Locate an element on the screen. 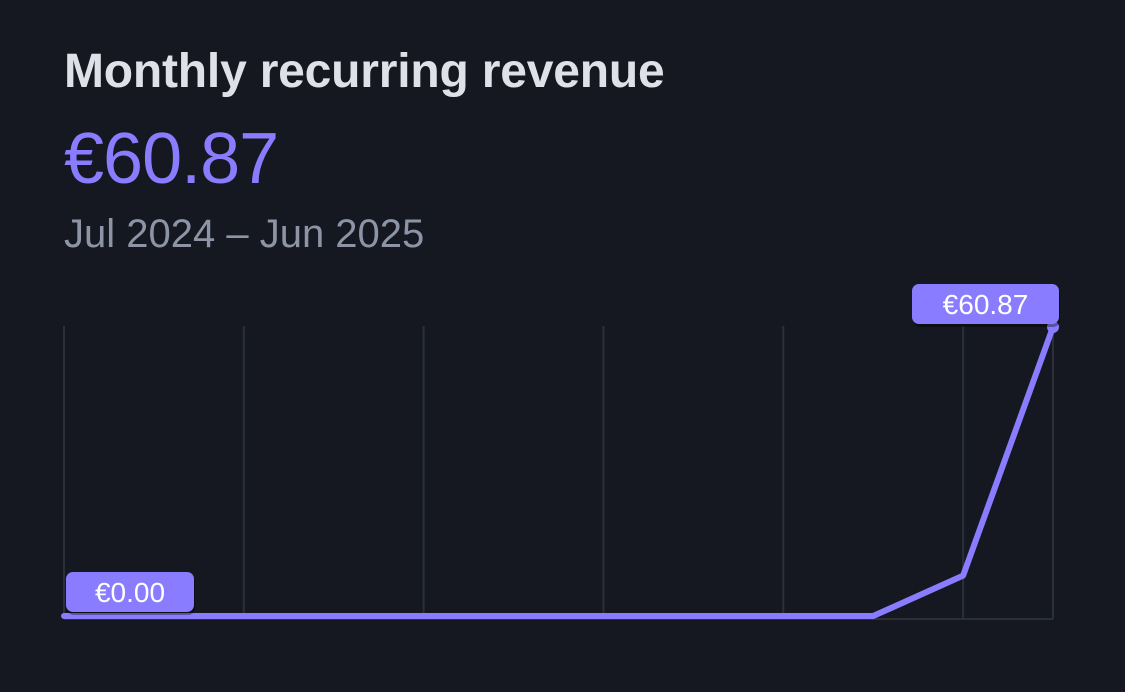  value-tag-label: €0.00 is located at coordinates (130, 592).